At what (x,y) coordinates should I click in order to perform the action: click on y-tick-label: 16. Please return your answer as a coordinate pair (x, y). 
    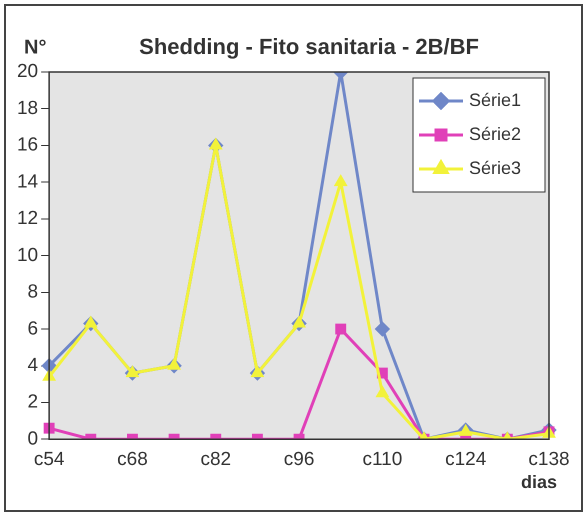
    Looking at the image, I should click on (27, 145).